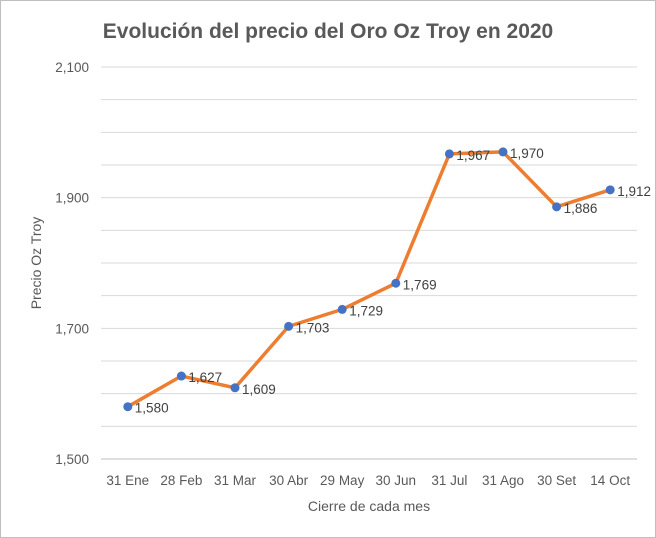  I want to click on x-tick-label: 31 Jul, so click(449, 480).